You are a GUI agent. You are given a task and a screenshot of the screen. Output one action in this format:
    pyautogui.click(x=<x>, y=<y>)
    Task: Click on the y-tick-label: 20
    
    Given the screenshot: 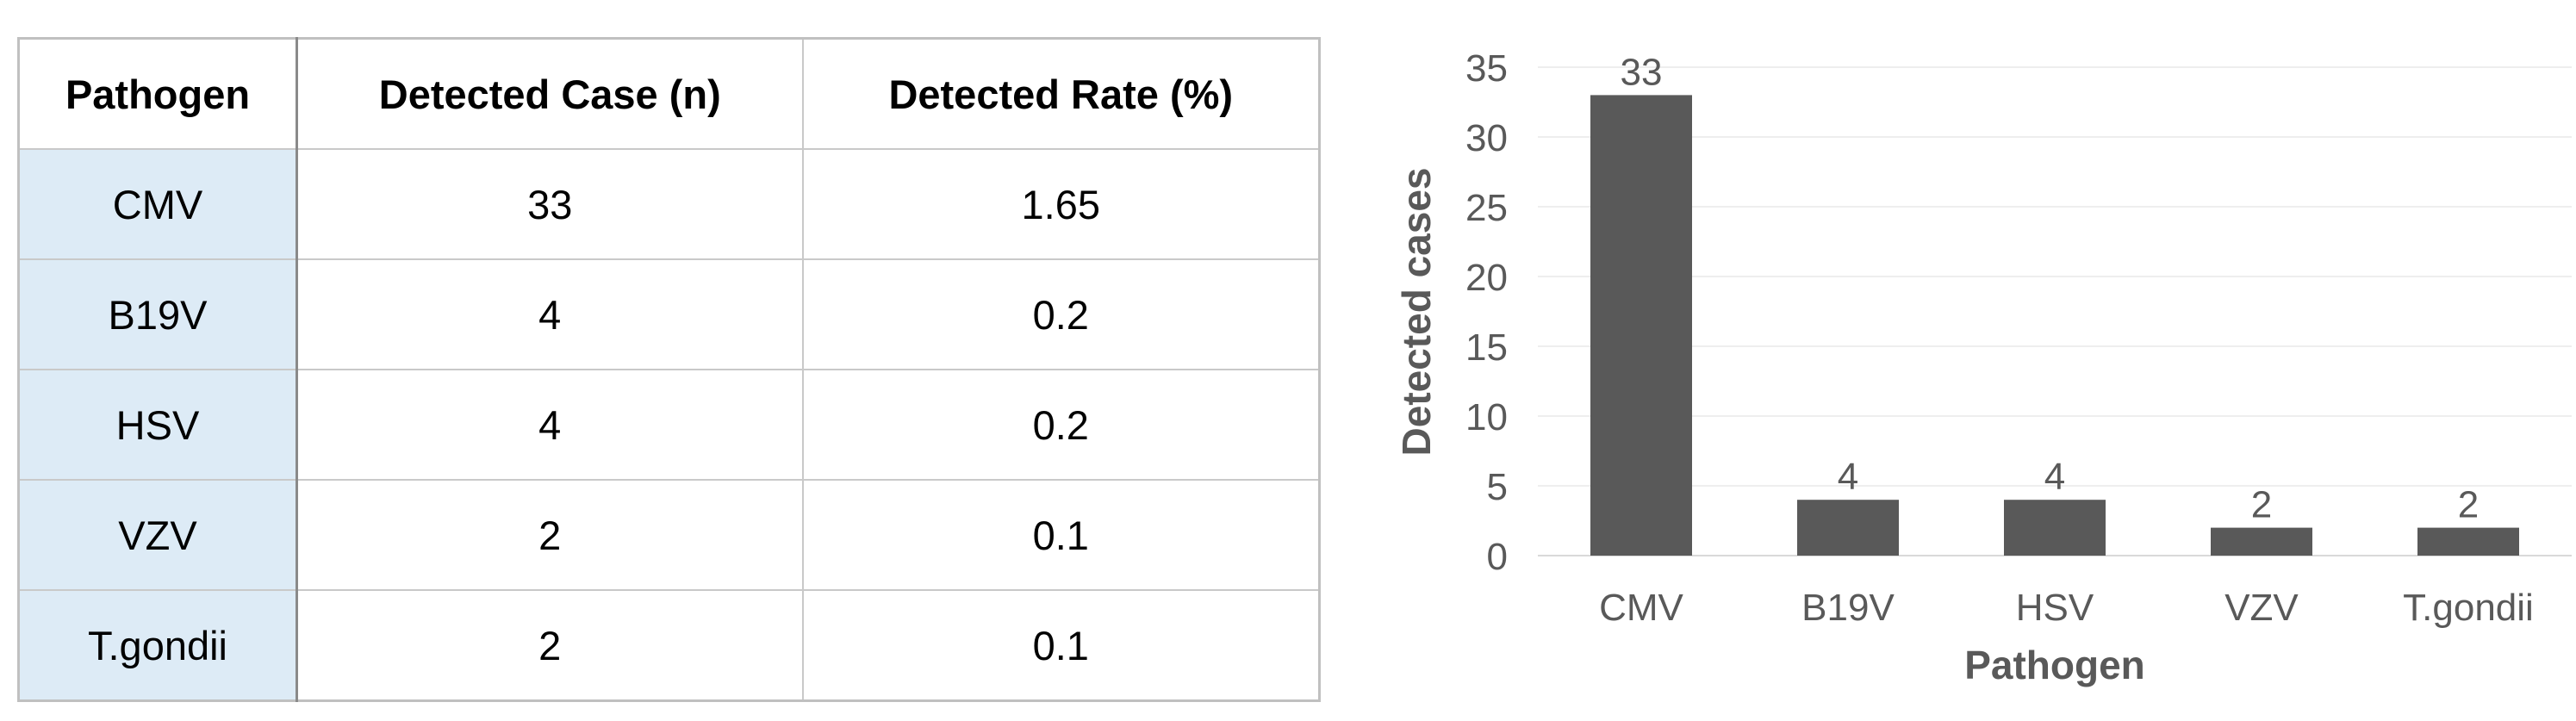 What is the action you would take?
    pyautogui.click(x=1487, y=278)
    